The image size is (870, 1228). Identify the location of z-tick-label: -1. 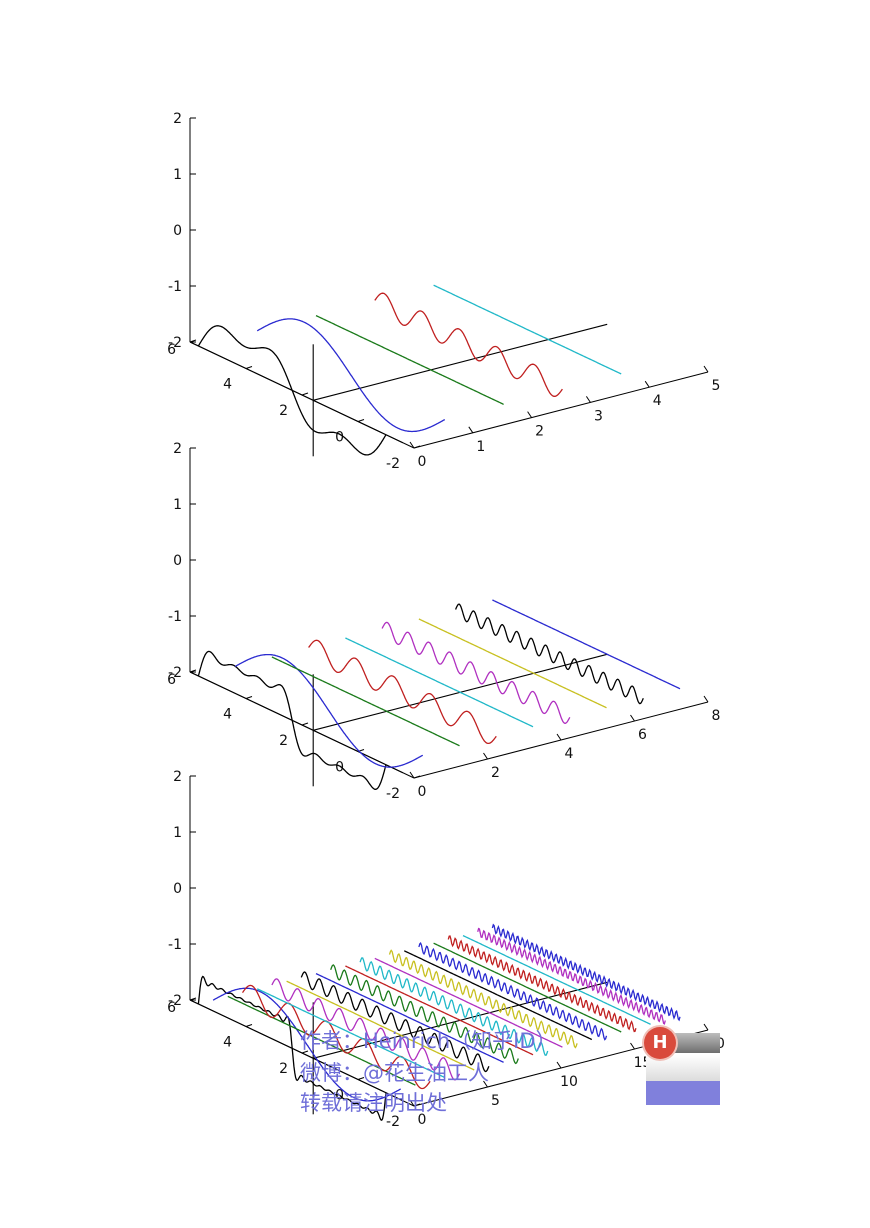
(175, 617).